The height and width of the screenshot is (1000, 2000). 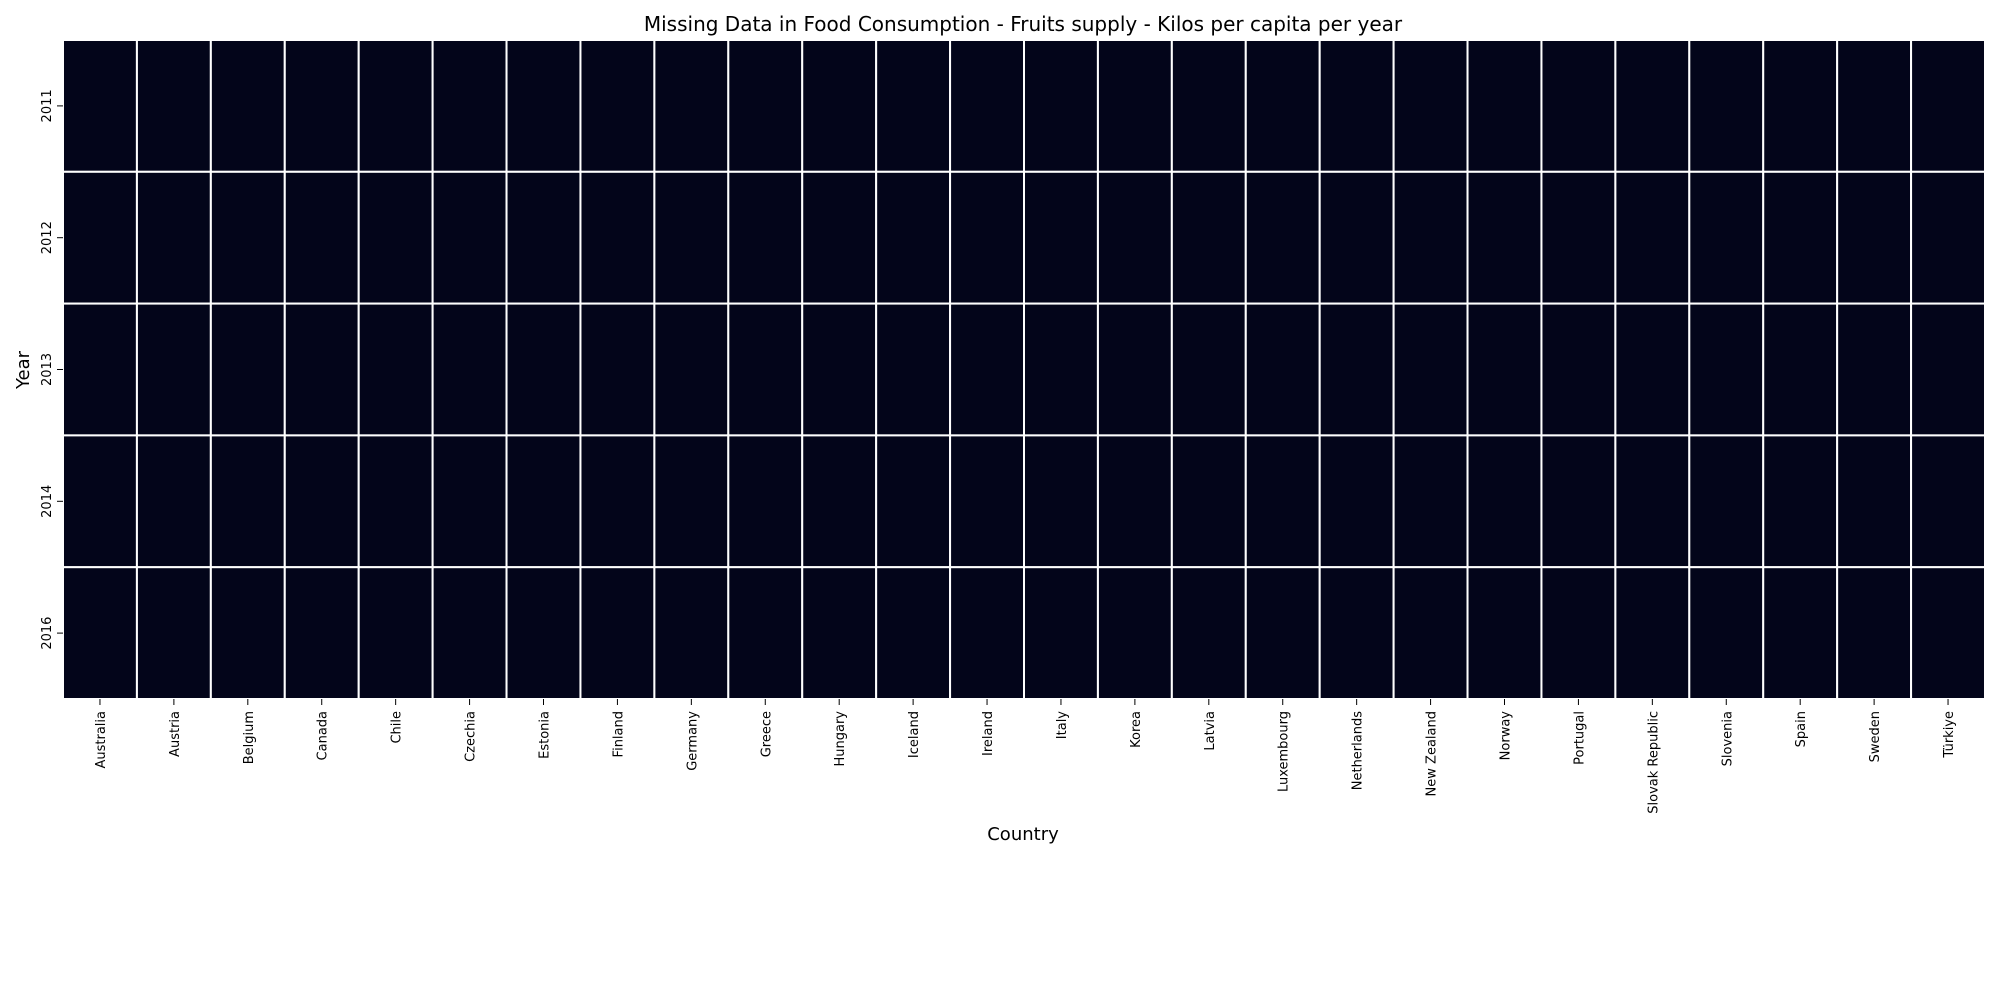 What do you see at coordinates (1023, 834) in the screenshot?
I see `x-axis-label: Country` at bounding box center [1023, 834].